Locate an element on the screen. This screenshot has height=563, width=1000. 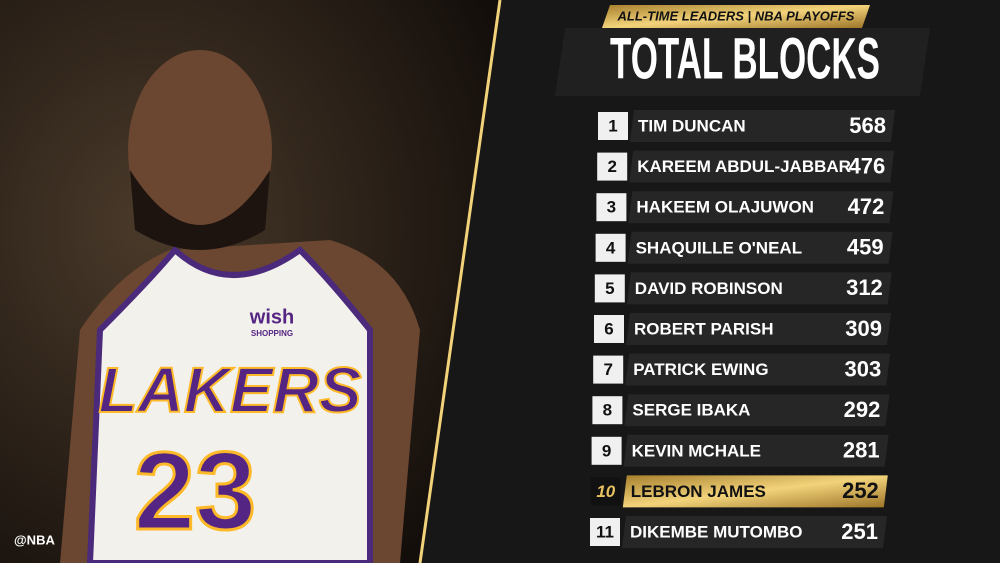
rank: 4 is located at coordinates (611, 247).